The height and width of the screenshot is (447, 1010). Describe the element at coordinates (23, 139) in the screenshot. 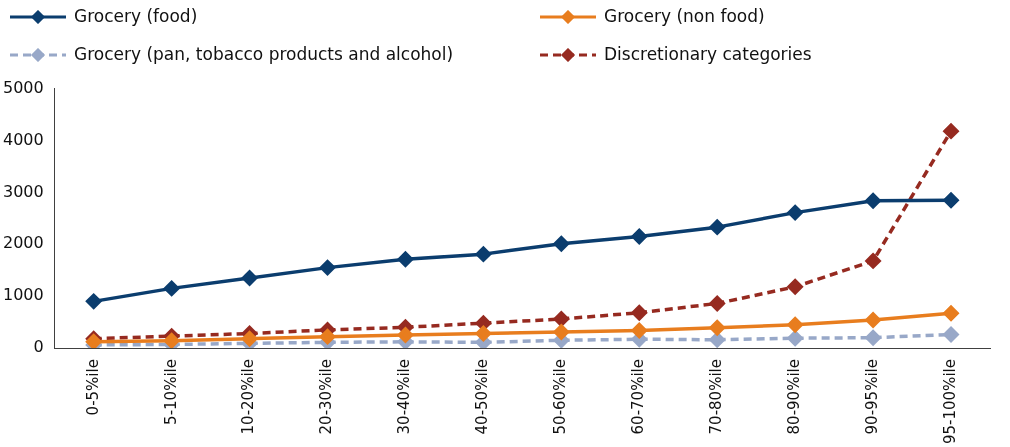

I see `y-tick-label: 4000` at that location.